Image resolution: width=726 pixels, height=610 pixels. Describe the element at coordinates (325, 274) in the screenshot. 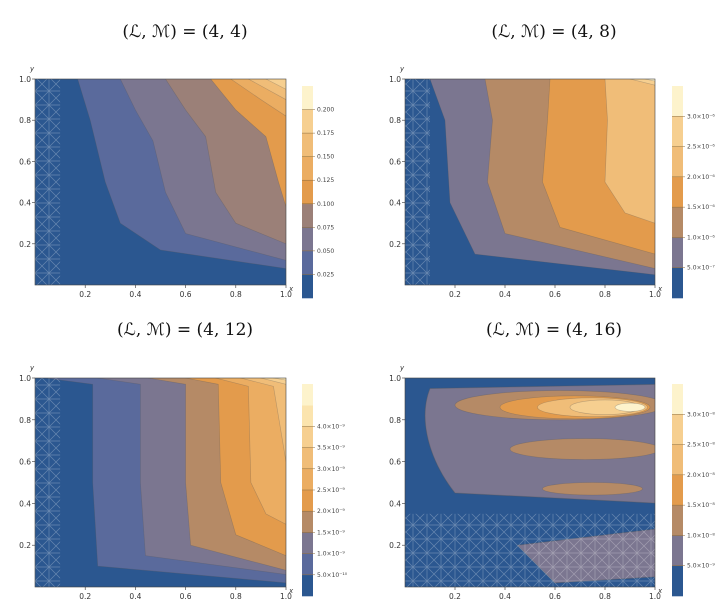

I see `legend-label: 0.025` at that location.